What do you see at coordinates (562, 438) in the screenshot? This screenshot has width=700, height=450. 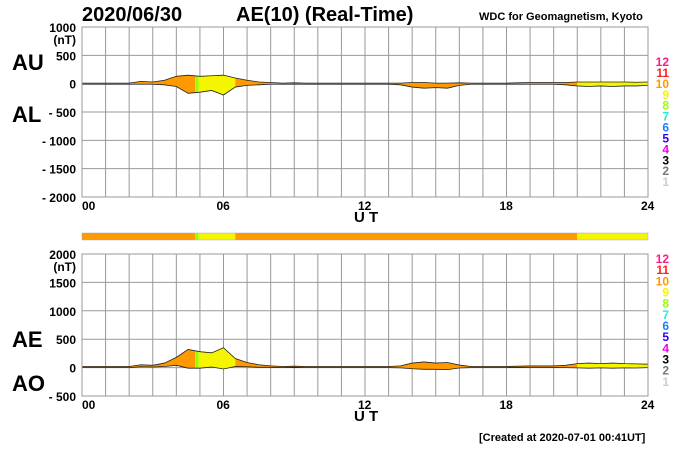 I see `created-timestamp: [Created at 2020-07-01 00:41UT]` at bounding box center [562, 438].